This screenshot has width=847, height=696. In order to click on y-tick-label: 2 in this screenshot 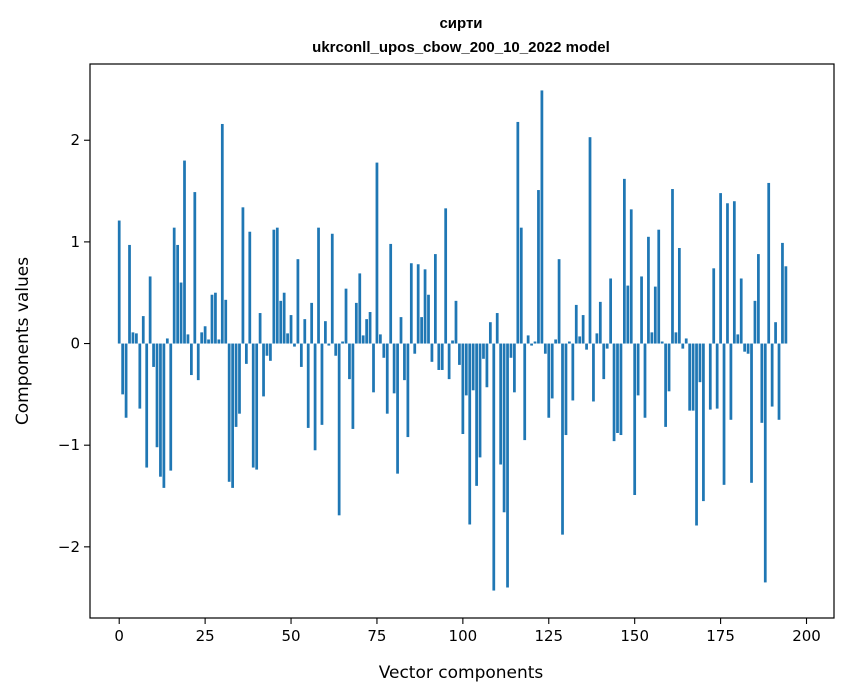, I will do `click(75, 140)`.